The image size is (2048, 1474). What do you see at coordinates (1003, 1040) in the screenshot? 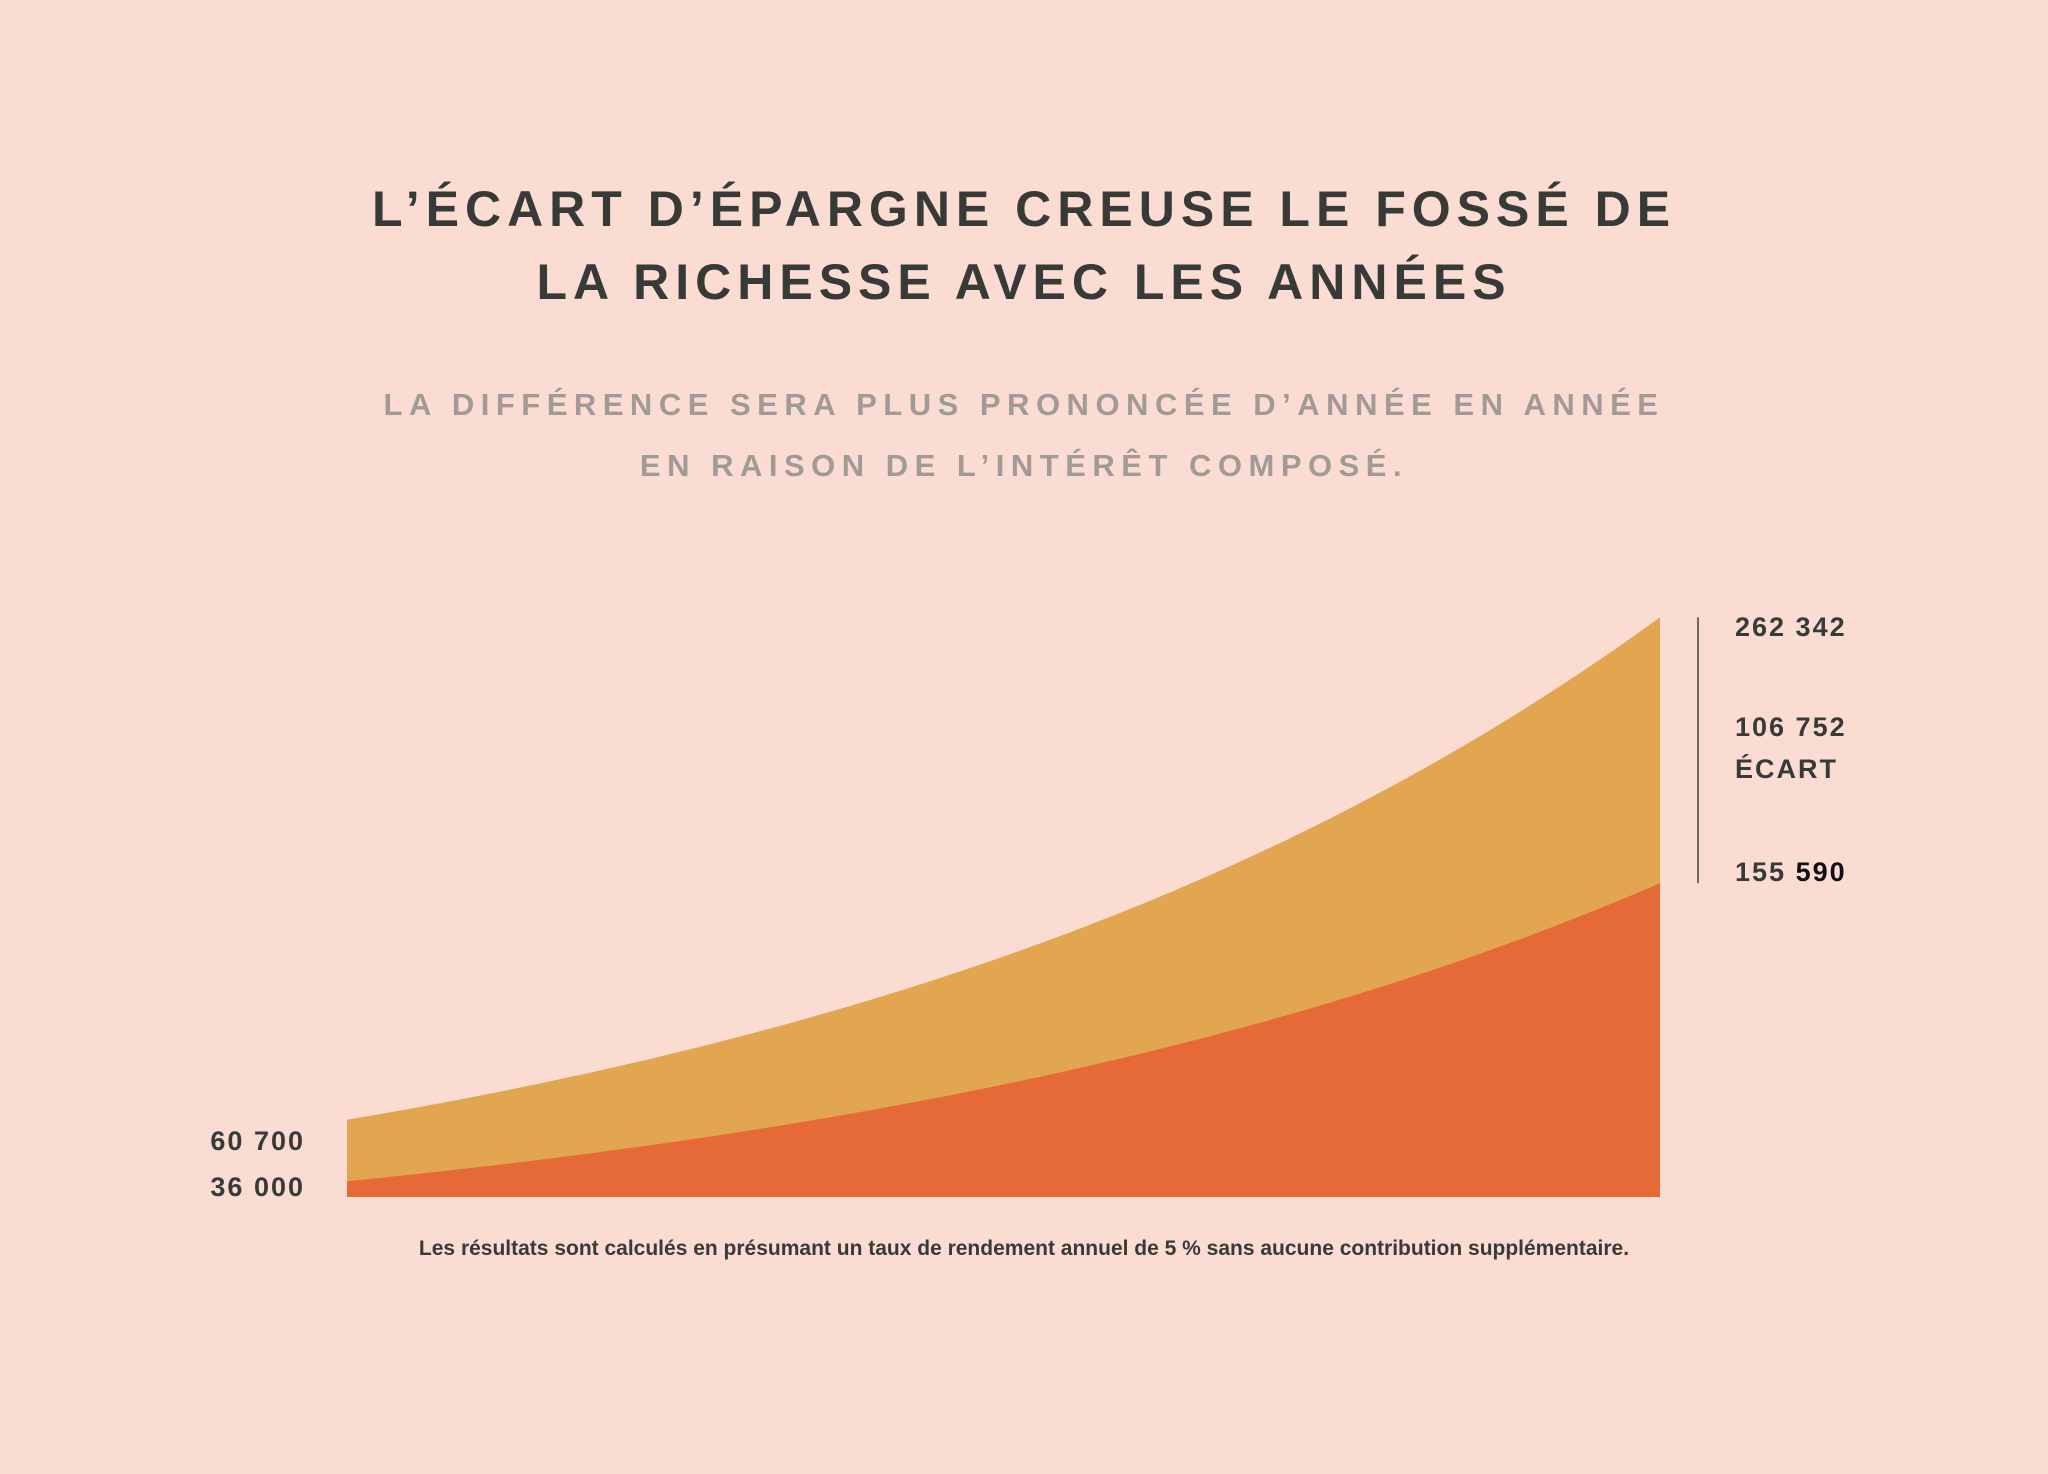
I see `lower-area` at bounding box center [1003, 1040].